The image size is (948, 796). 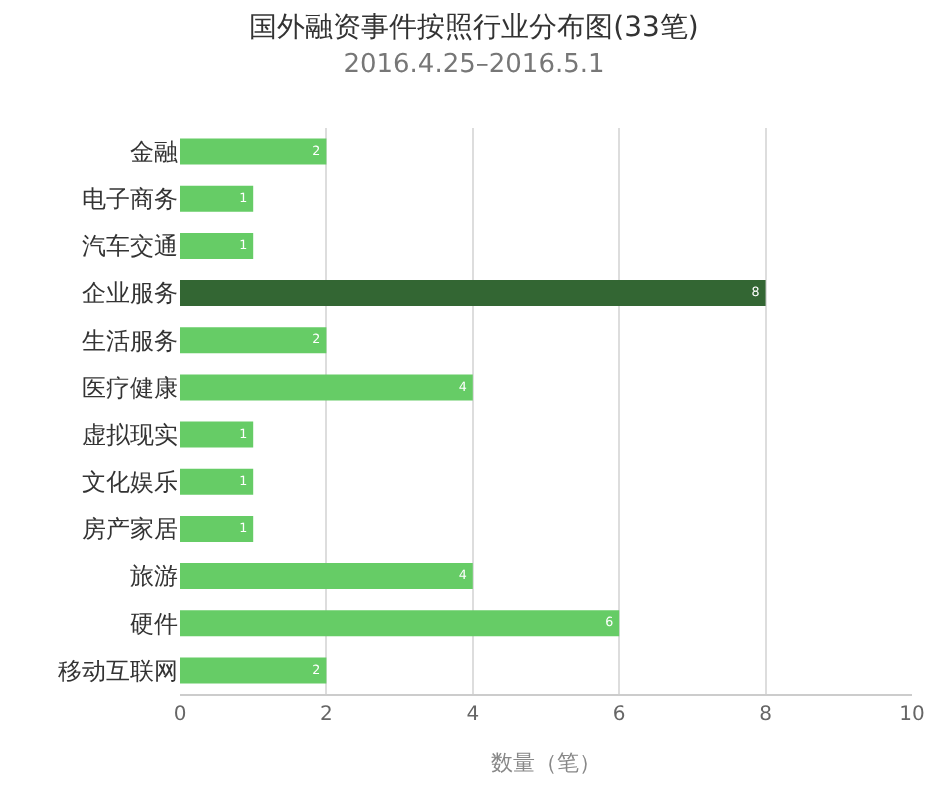 I want to click on x-tick-label: 6, so click(x=619, y=715).